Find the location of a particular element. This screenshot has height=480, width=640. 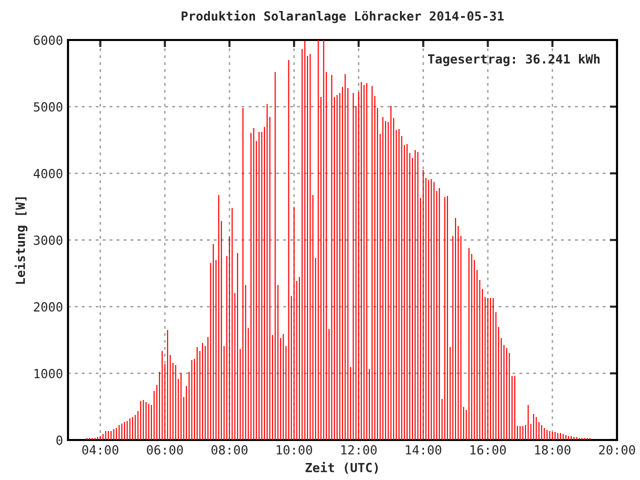

y-tick-label: 2000 is located at coordinates (48, 307).